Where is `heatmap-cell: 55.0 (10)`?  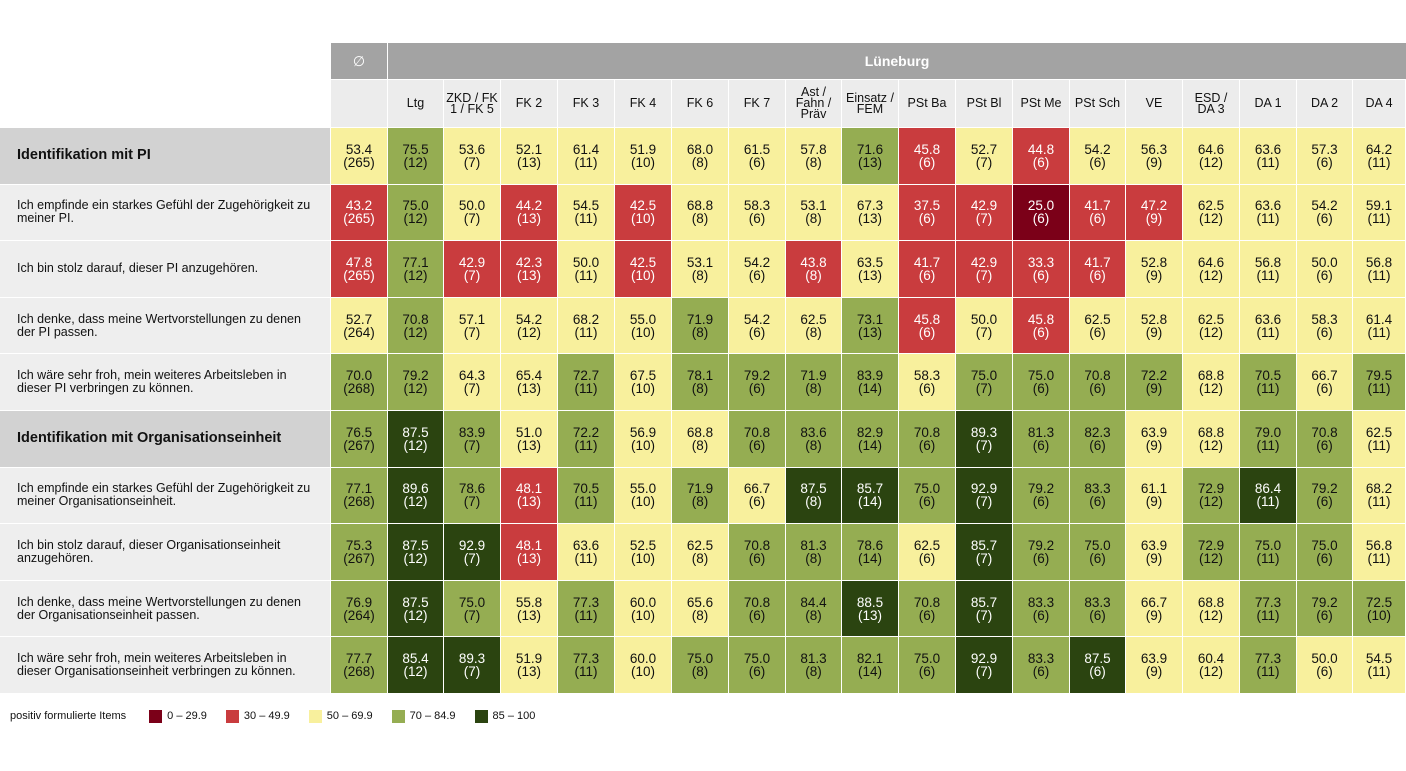 heatmap-cell: 55.0 (10) is located at coordinates (643, 495).